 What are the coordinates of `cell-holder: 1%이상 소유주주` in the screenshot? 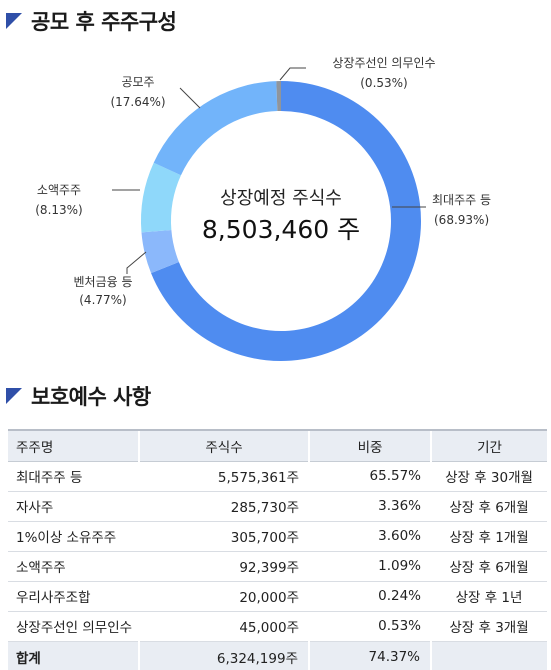 It's located at (73, 536).